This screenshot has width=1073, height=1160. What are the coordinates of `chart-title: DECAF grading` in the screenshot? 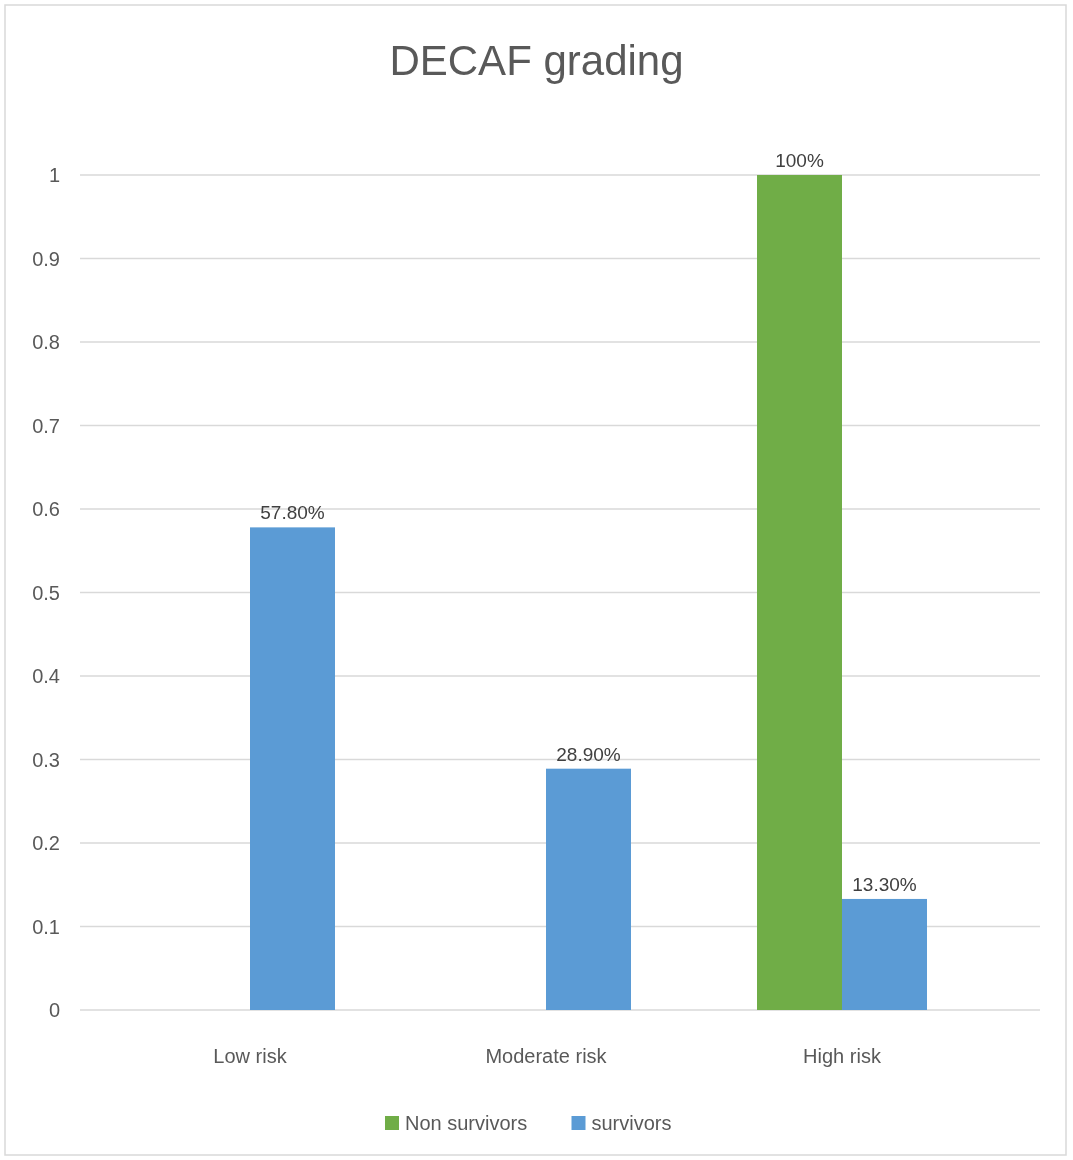 It's located at (536, 60).